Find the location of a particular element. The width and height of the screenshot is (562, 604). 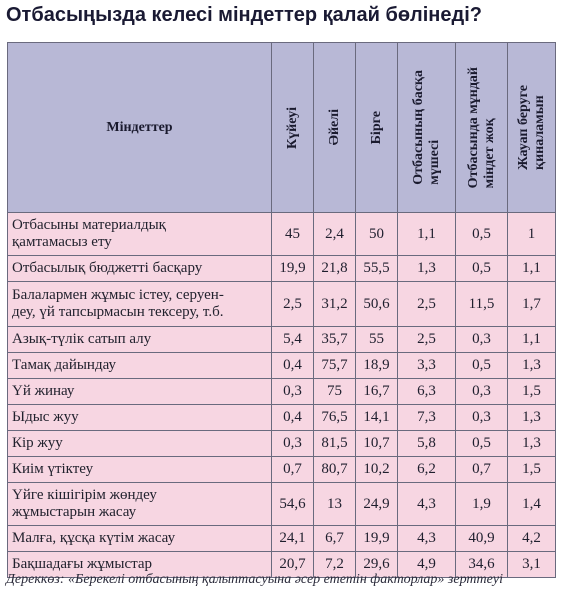

value-husband: 45 is located at coordinates (292, 234).